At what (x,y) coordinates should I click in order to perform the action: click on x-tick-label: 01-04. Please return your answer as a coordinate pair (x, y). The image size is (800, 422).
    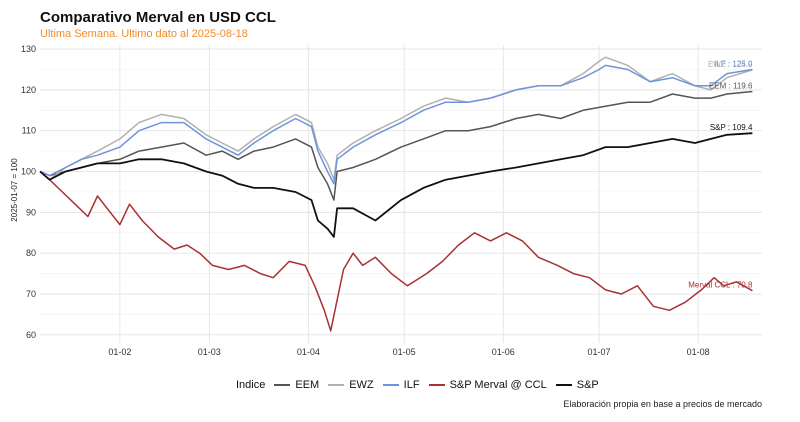
    Looking at the image, I should click on (308, 352).